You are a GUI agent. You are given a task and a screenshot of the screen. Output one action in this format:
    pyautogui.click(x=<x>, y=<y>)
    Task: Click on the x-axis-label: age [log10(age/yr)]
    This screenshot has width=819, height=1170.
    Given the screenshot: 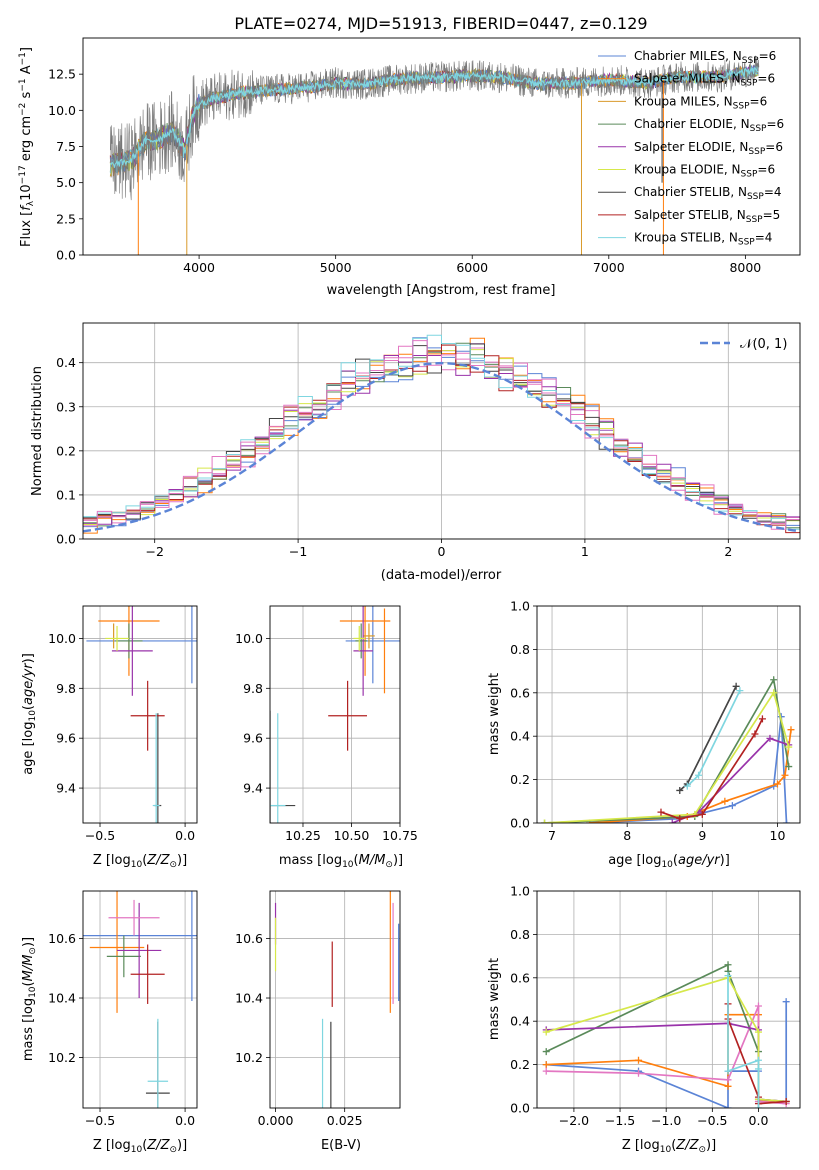 What is the action you would take?
    pyautogui.click(x=669, y=861)
    